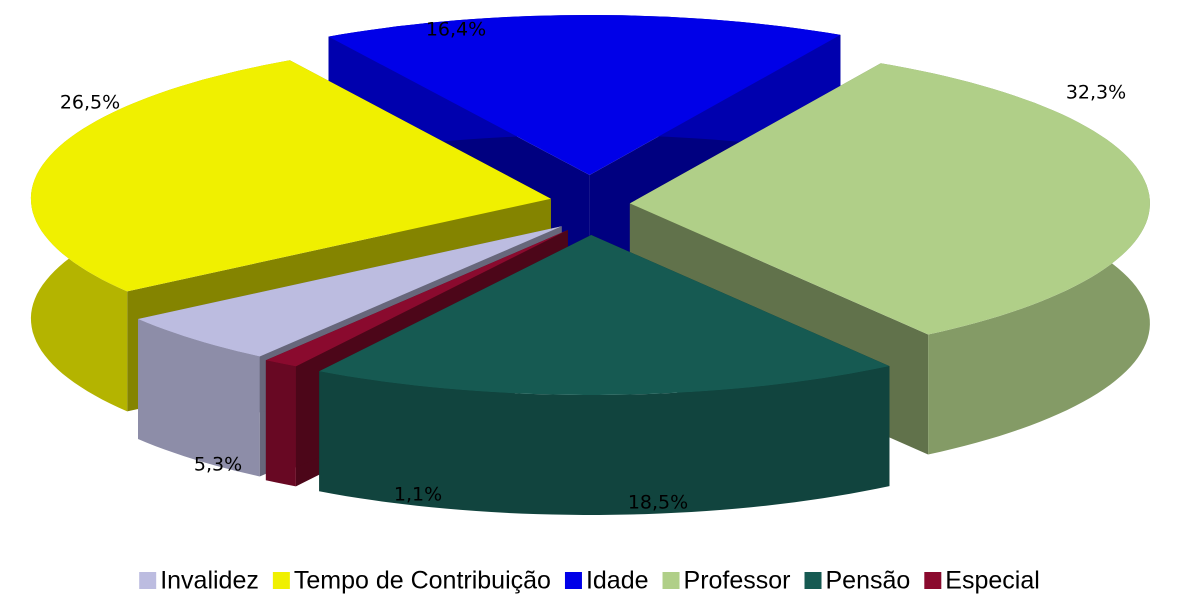 The height and width of the screenshot is (602, 1179). Describe the element at coordinates (868, 581) in the screenshot. I see `legend-label: Pensão` at that location.